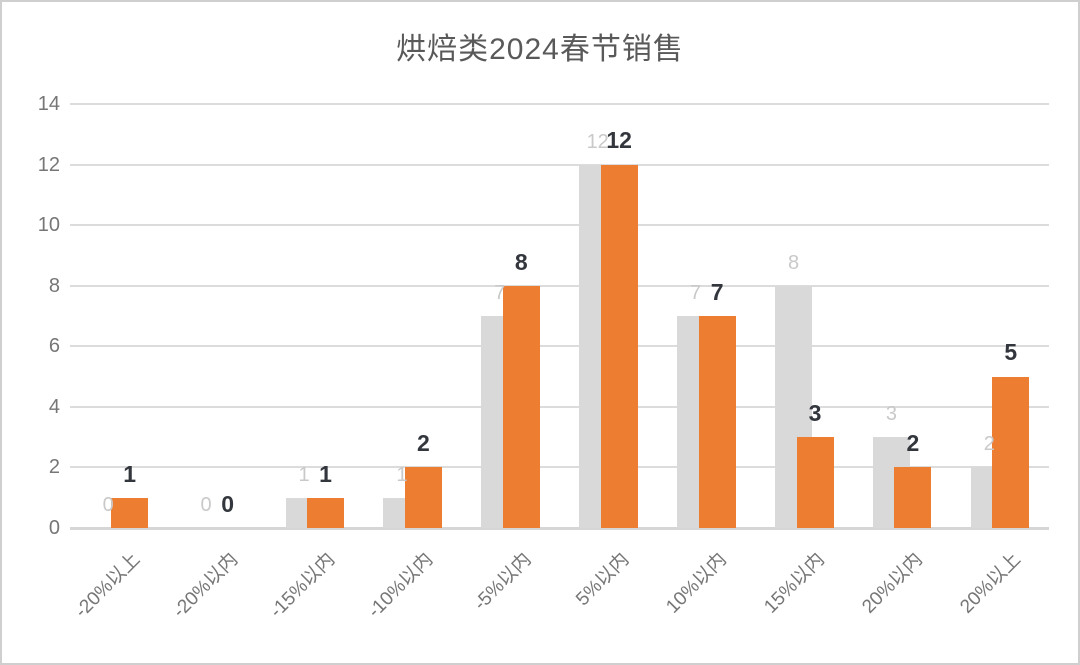 Image resolution: width=1080 pixels, height=665 pixels. Describe the element at coordinates (990, 583) in the screenshot. I see `x-category-label: 20%以上` at that location.